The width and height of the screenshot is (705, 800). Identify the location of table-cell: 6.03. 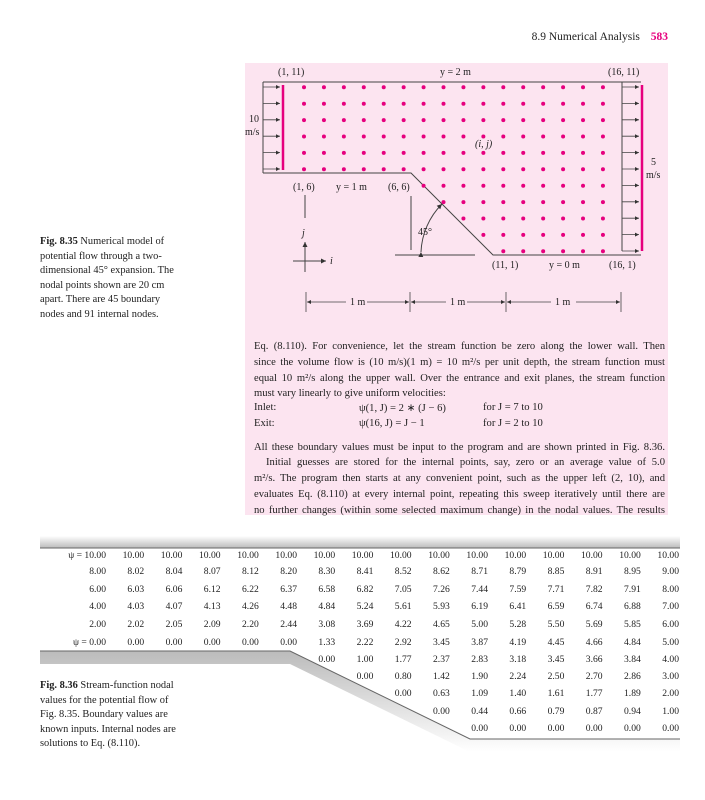
(136, 589).